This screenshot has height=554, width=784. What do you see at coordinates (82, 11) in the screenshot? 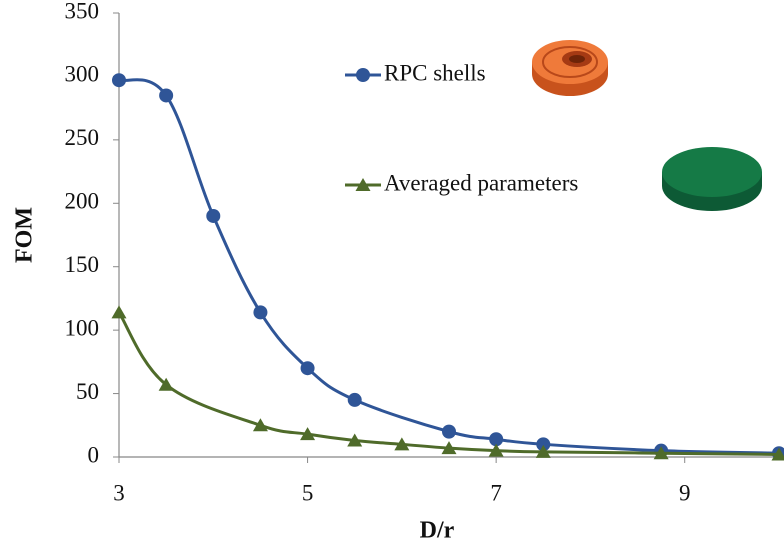
I see `y-tick-label: 350` at bounding box center [82, 11].